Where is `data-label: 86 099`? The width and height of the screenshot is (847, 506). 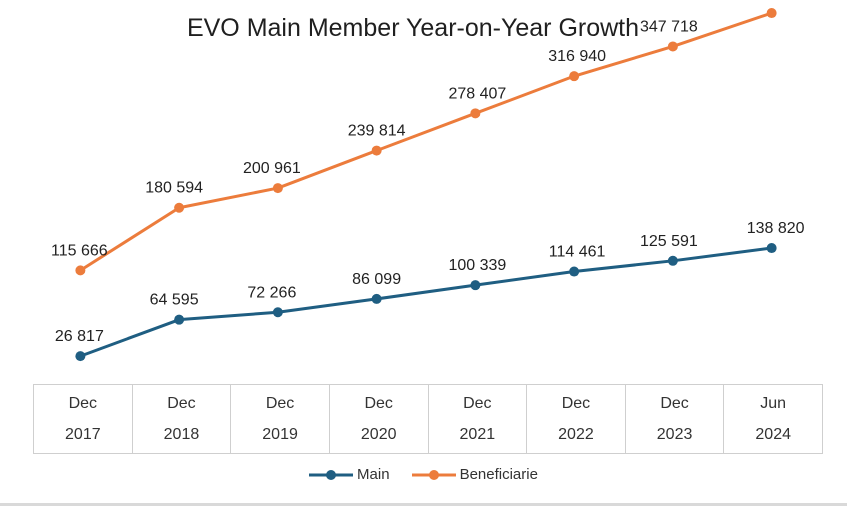 data-label: 86 099 is located at coordinates (376, 279).